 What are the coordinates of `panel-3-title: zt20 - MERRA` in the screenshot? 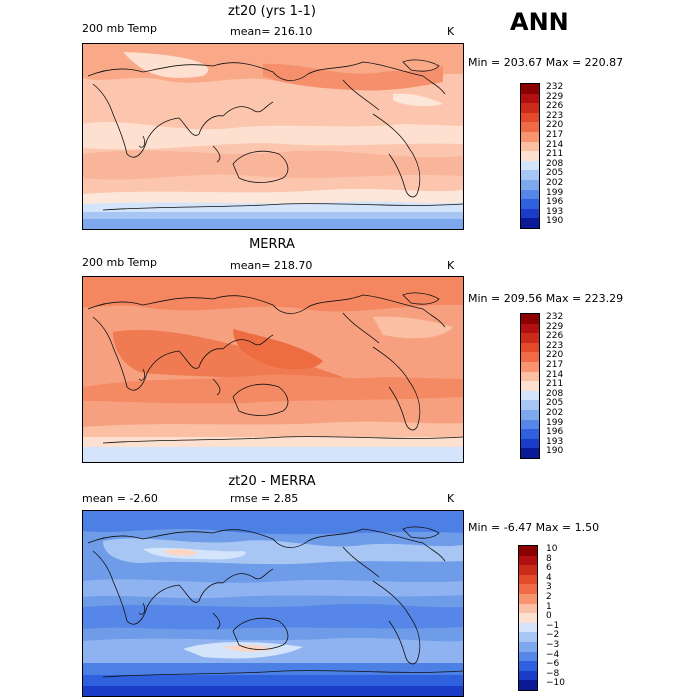 It's located at (272, 481).